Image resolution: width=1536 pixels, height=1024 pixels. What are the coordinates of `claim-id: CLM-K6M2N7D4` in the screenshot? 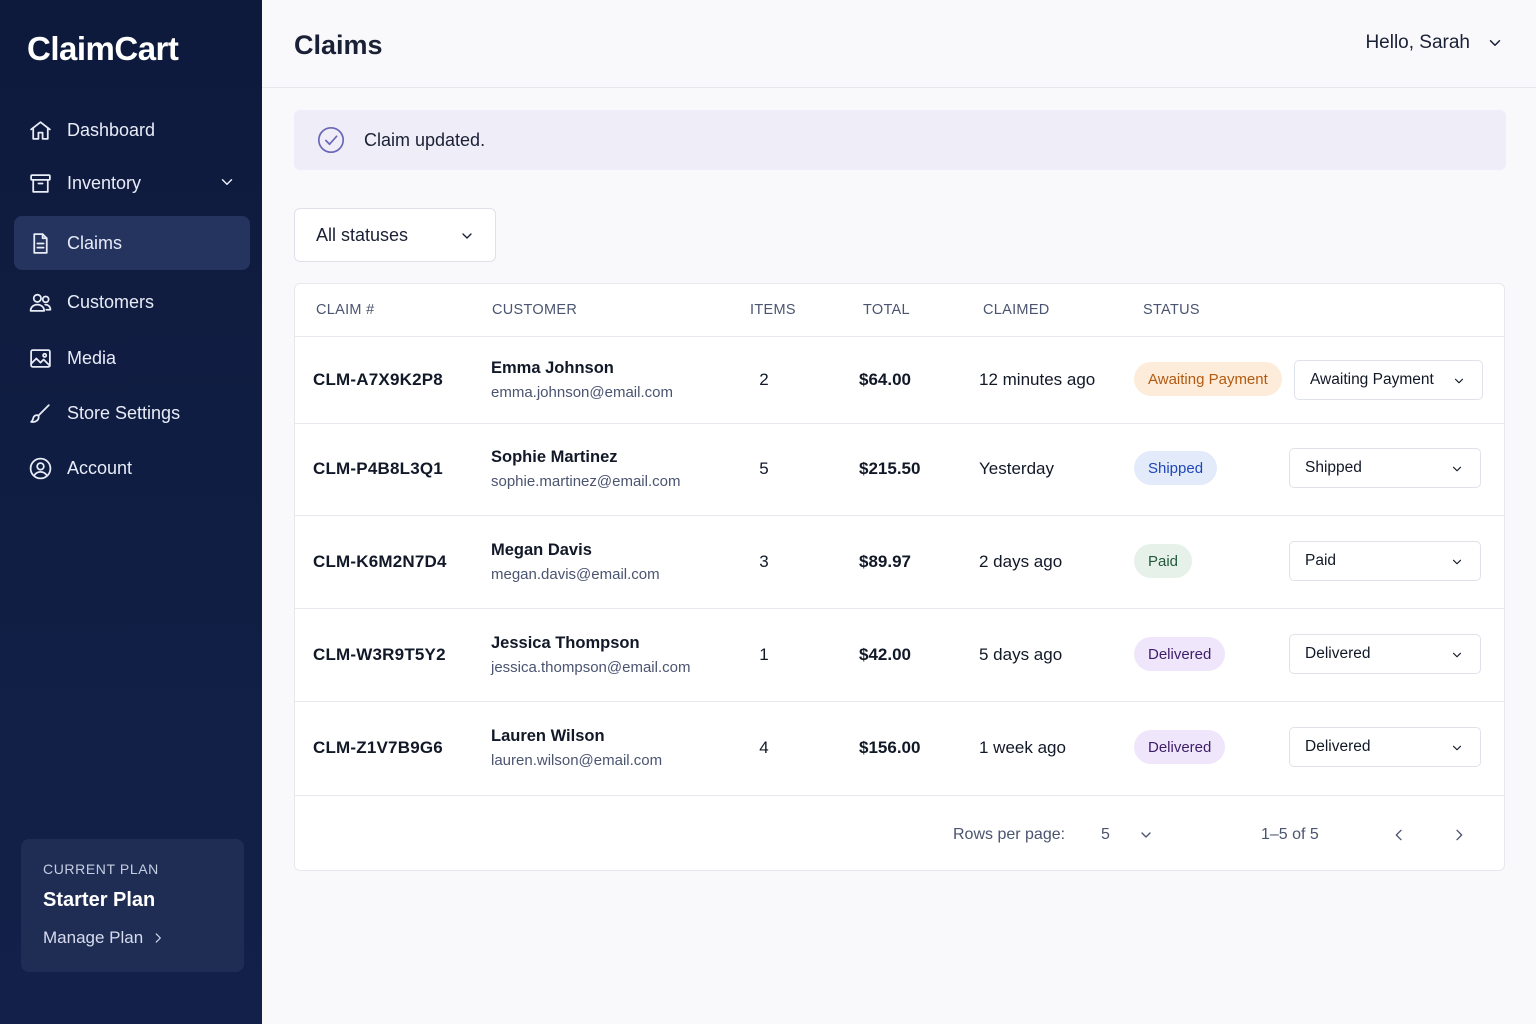 It's located at (380, 561).